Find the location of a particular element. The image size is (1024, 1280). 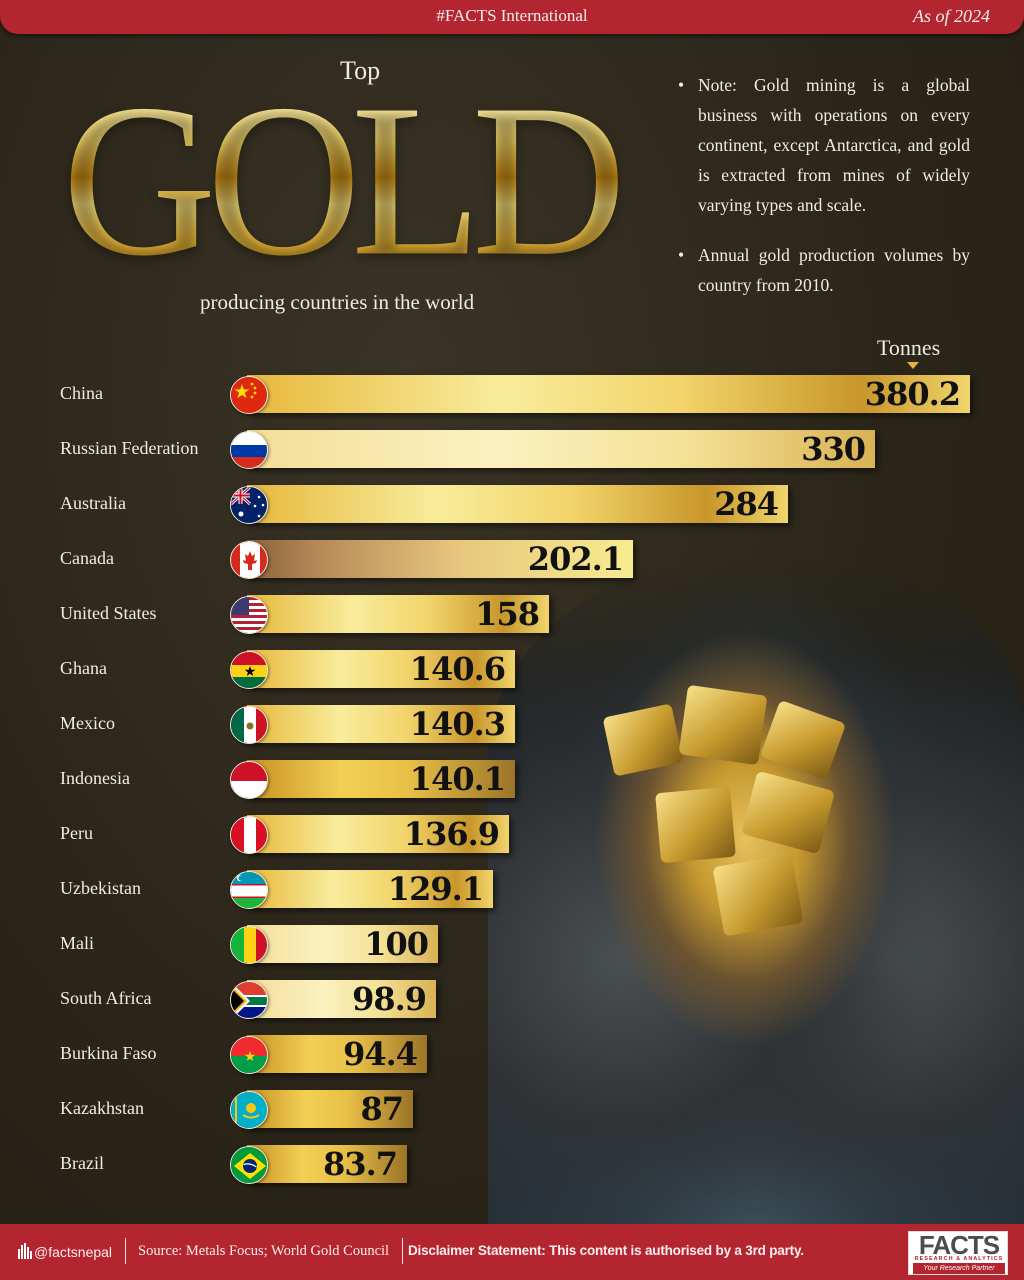

chart-row: Brazil 83.7 is located at coordinates (512, 1164).